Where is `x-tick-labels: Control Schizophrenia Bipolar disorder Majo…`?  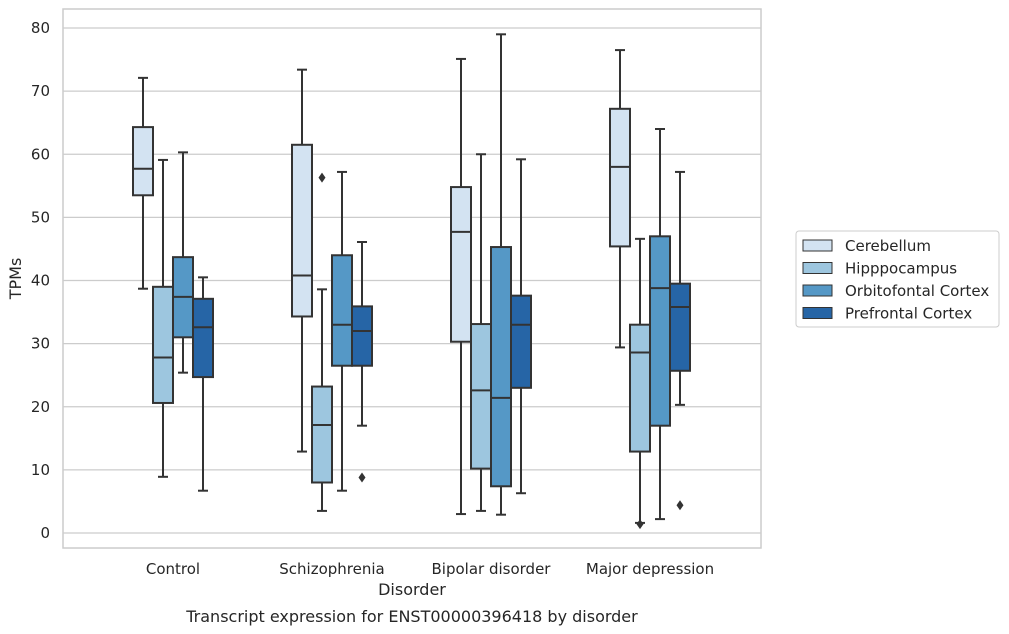 x-tick-labels: Control Schizophrenia Bipolar disorder Majo… is located at coordinates (430, 569).